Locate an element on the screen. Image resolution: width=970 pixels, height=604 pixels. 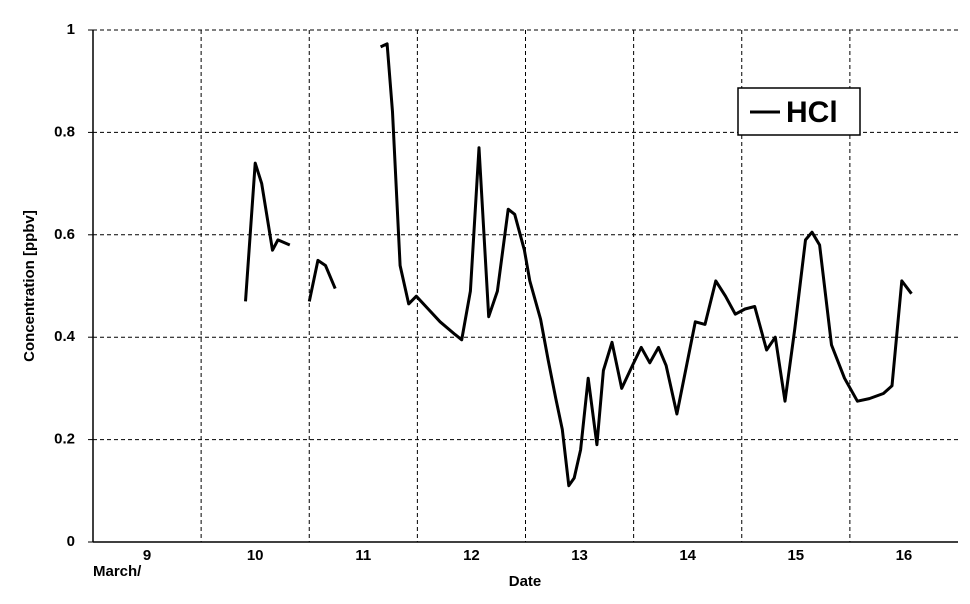
x-axis-note: March/ is located at coordinates (117, 571).